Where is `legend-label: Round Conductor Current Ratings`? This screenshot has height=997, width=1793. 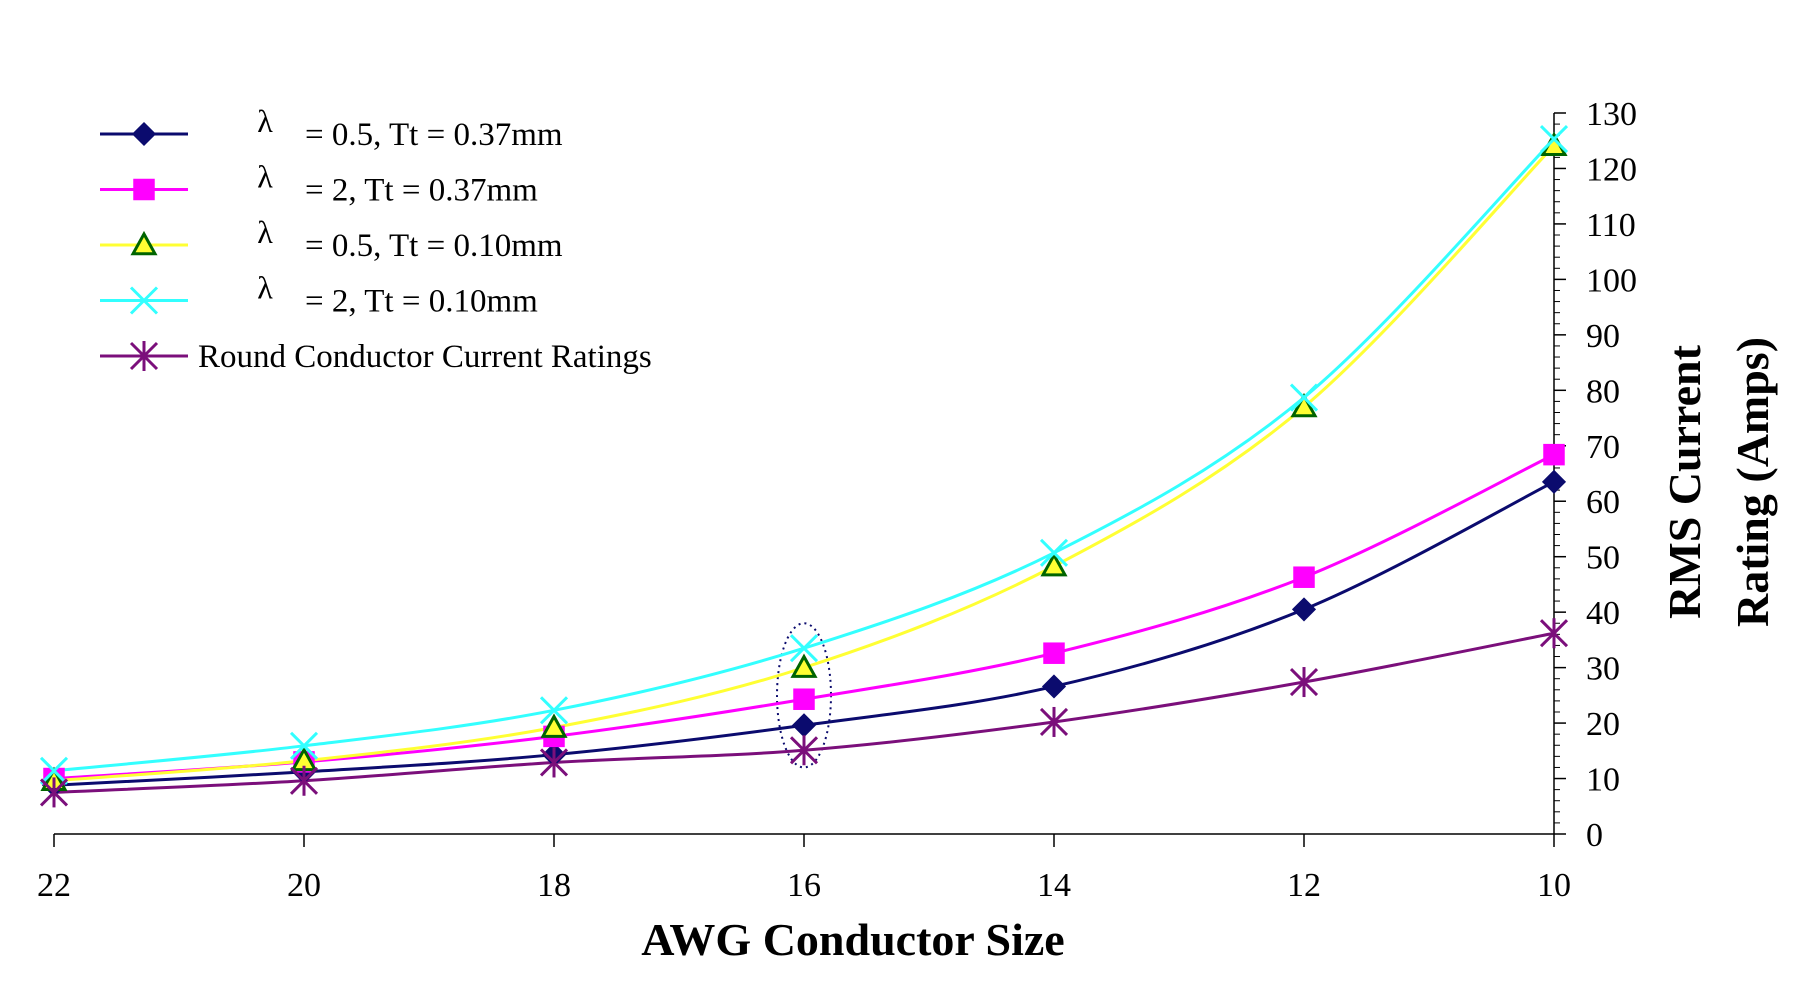
legend-label: Round Conductor Current Ratings is located at coordinates (425, 357).